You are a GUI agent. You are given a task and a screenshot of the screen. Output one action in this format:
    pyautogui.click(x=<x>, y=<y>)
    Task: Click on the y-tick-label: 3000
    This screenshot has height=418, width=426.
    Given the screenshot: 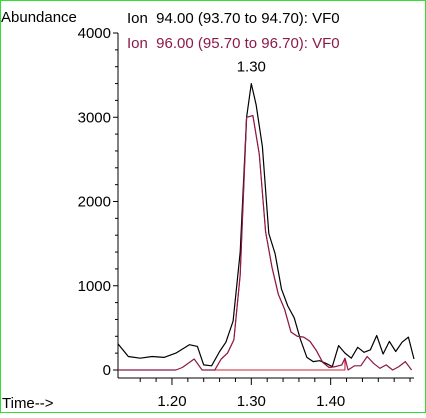 What is the action you would take?
    pyautogui.click(x=94, y=117)
    